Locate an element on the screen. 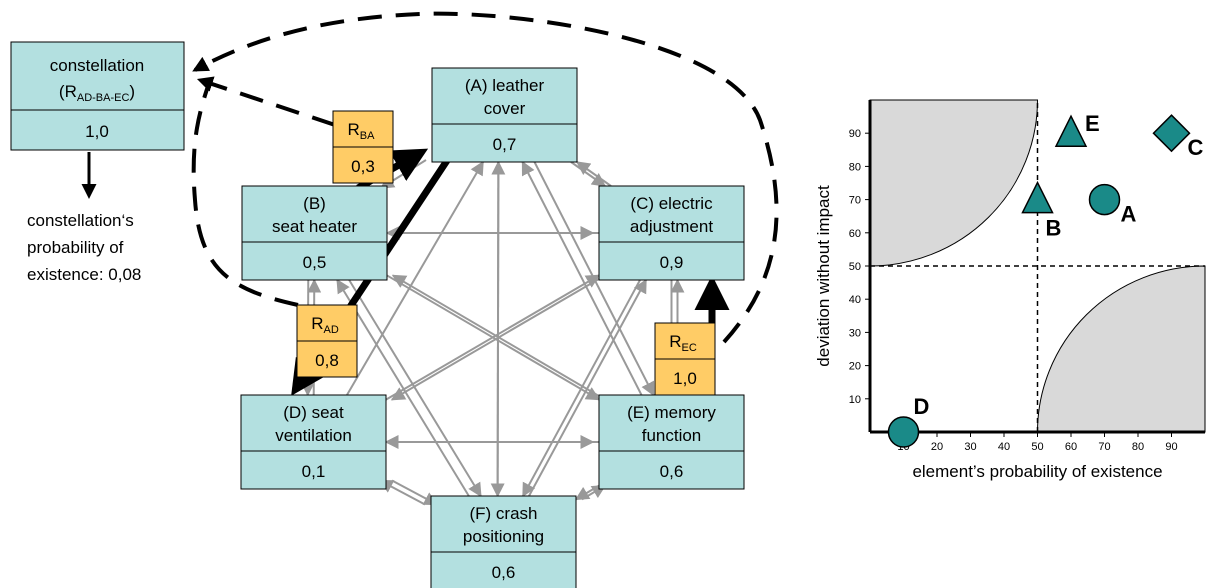  node-label-line2: ventilation is located at coordinates (313, 435).